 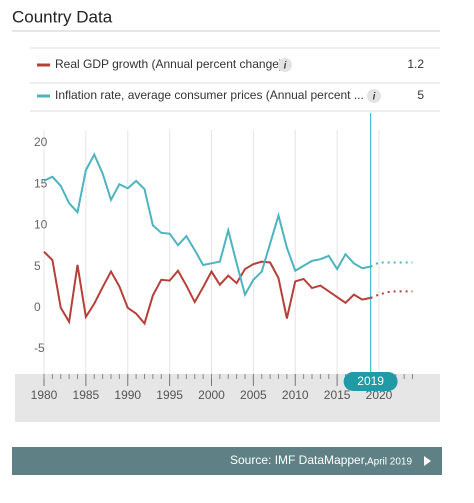 I want to click on x-tick-label: 1990, so click(x=127, y=395).